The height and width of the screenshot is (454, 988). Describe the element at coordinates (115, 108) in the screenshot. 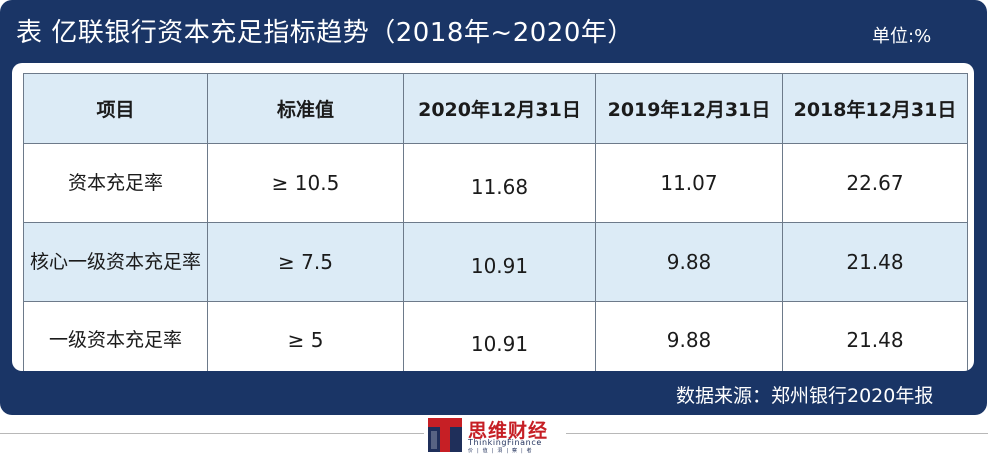

I see `column-header-item: 项目` at that location.